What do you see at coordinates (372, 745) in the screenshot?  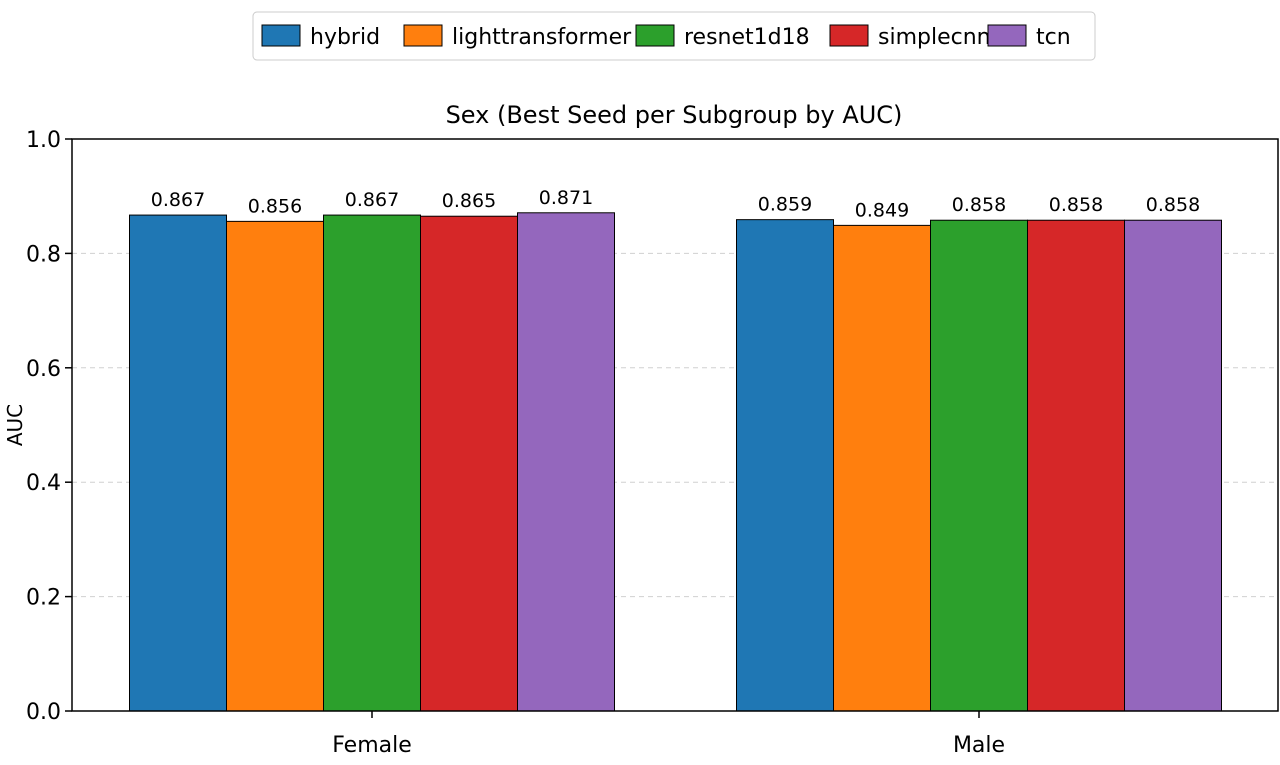 I see `x-tick-label: Female` at bounding box center [372, 745].